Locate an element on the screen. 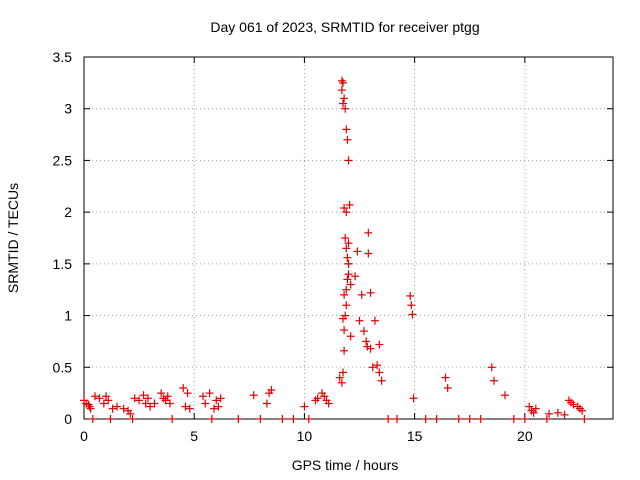 The width and height of the screenshot is (640, 480). y-axis-label: SRMTID / TECUs is located at coordinates (13, 238).